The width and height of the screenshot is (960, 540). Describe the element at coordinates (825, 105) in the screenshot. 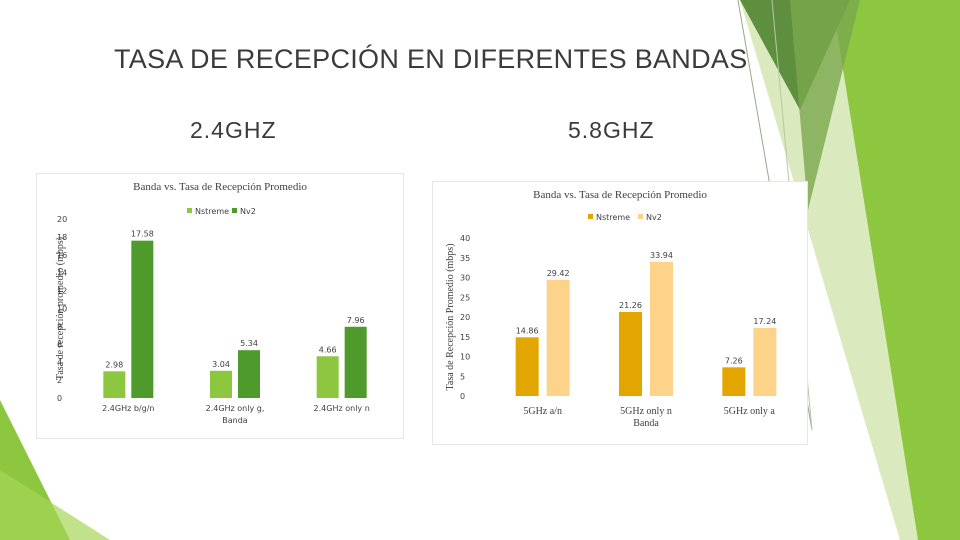

I see `deco-mid-band` at that location.